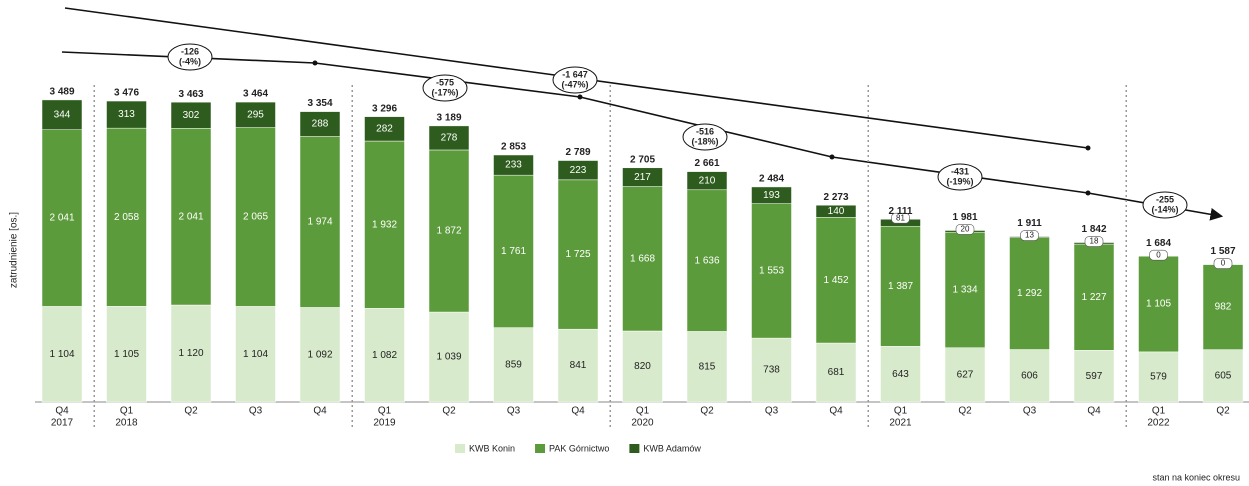 The height and width of the screenshot is (486, 1249). What do you see at coordinates (14, 250) in the screenshot?
I see `y-axis-label: zatrudnienie [os.]` at bounding box center [14, 250].